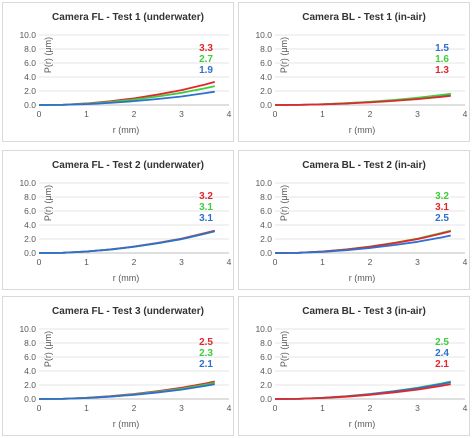 The image size is (474, 438). What do you see at coordinates (364, 311) in the screenshot?
I see `chart-title: Camera BL - Test 3 (in-air)` at bounding box center [364, 311].